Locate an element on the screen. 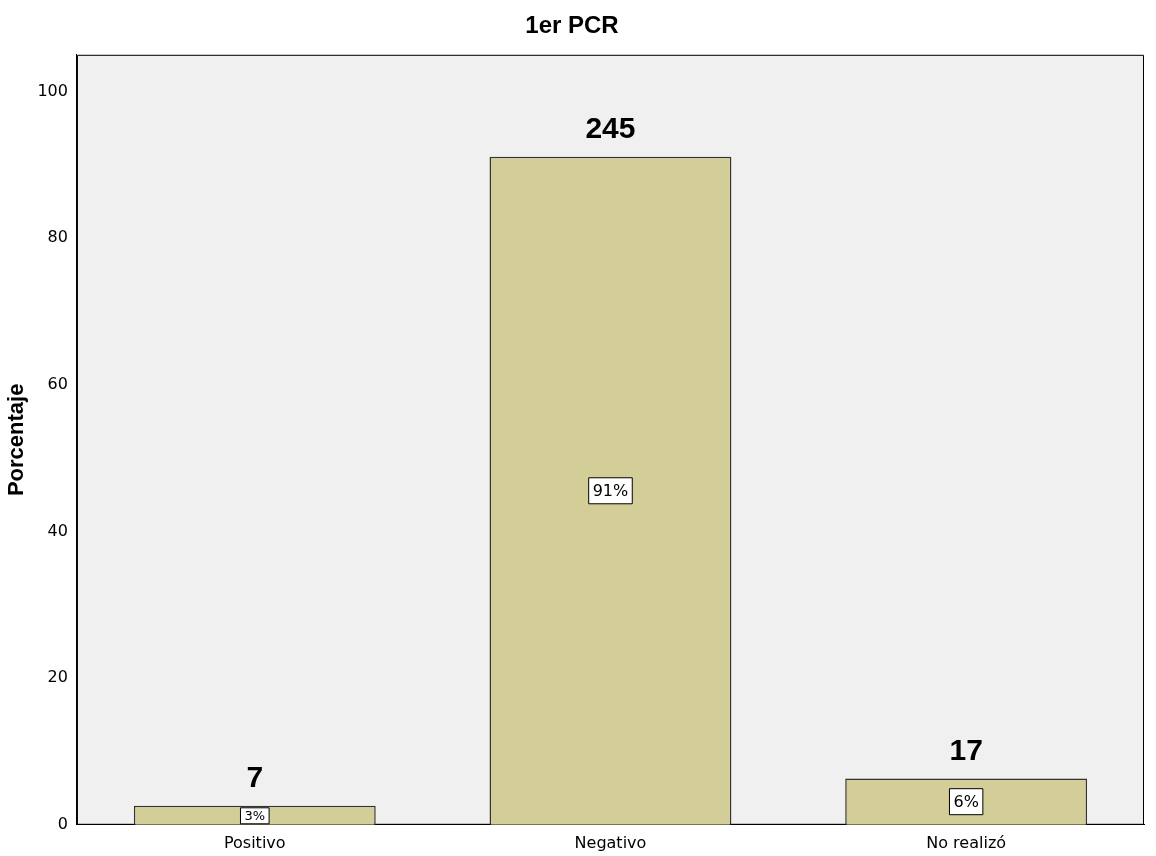 This screenshot has width=1156, height=856. y-tick-label: 40 is located at coordinates (57, 530).